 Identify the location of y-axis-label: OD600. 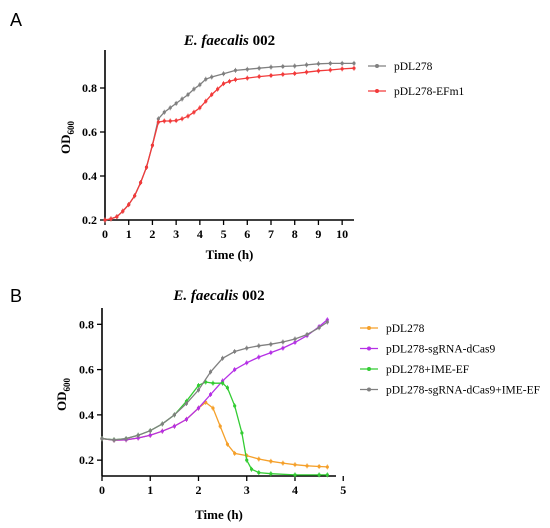
(67, 138).